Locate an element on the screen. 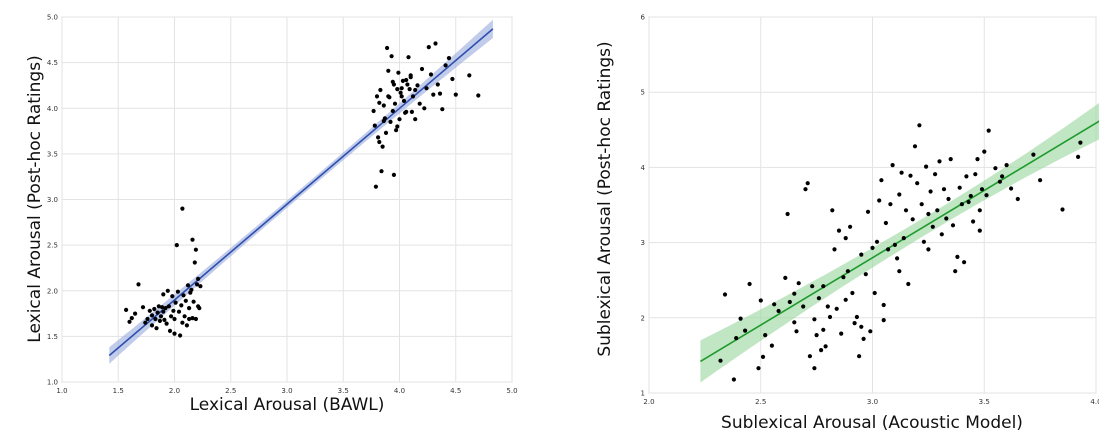 The width and height of the screenshot is (1099, 434). y-tick-label: 5.0 is located at coordinates (52, 18).